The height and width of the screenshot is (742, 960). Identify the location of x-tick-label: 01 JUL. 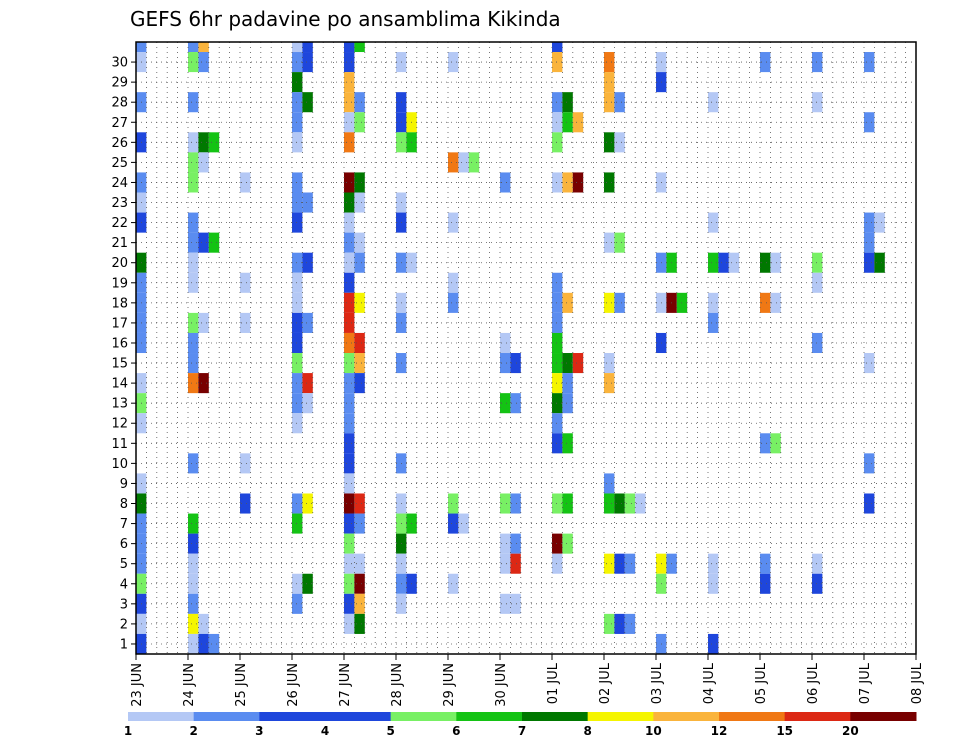
(553, 683).